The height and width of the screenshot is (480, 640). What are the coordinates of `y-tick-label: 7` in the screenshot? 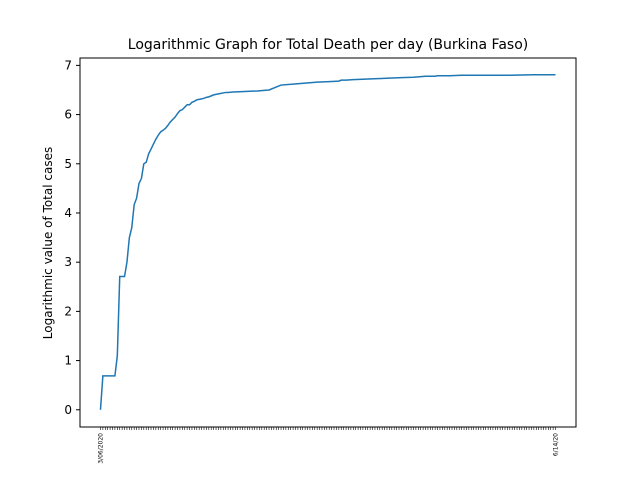 It's located at (68, 65).